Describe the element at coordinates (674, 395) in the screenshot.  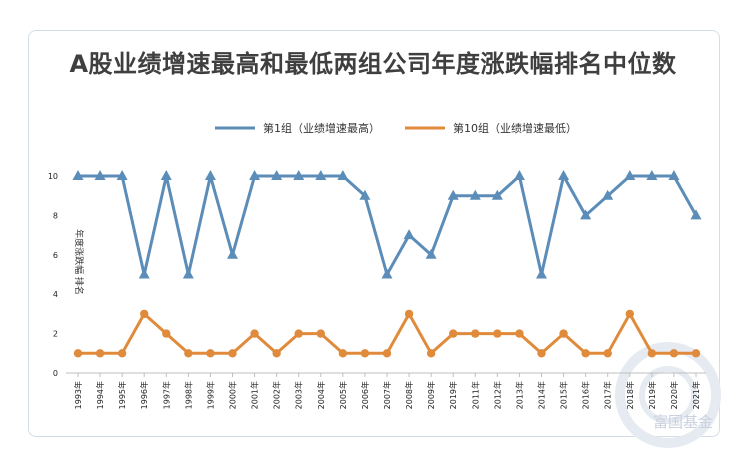
I see `x-tick-label: 2020年` at that location.